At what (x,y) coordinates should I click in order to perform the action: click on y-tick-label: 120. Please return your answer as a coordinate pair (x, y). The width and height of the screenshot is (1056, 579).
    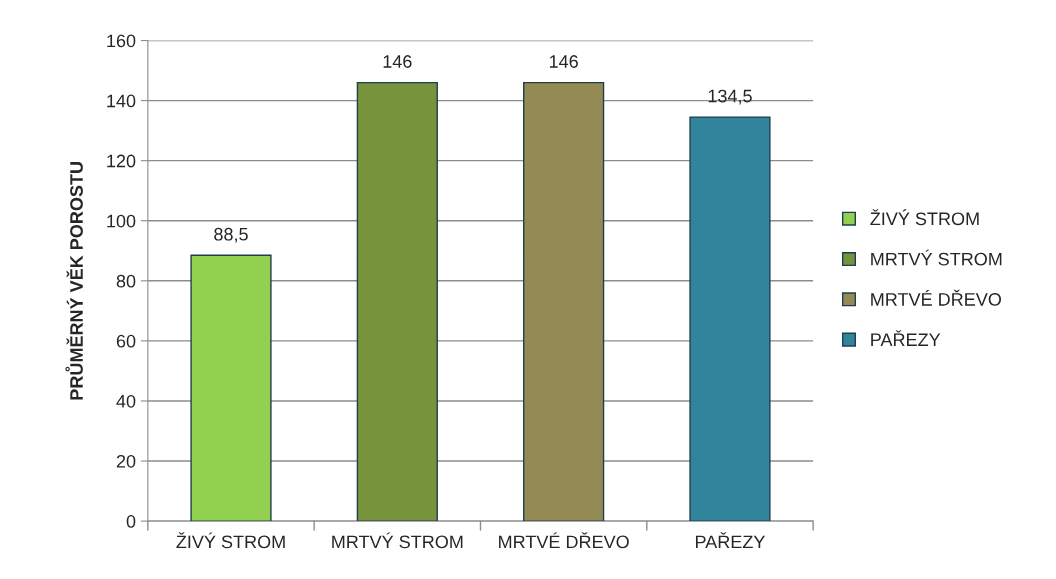
    Looking at the image, I should click on (121, 161).